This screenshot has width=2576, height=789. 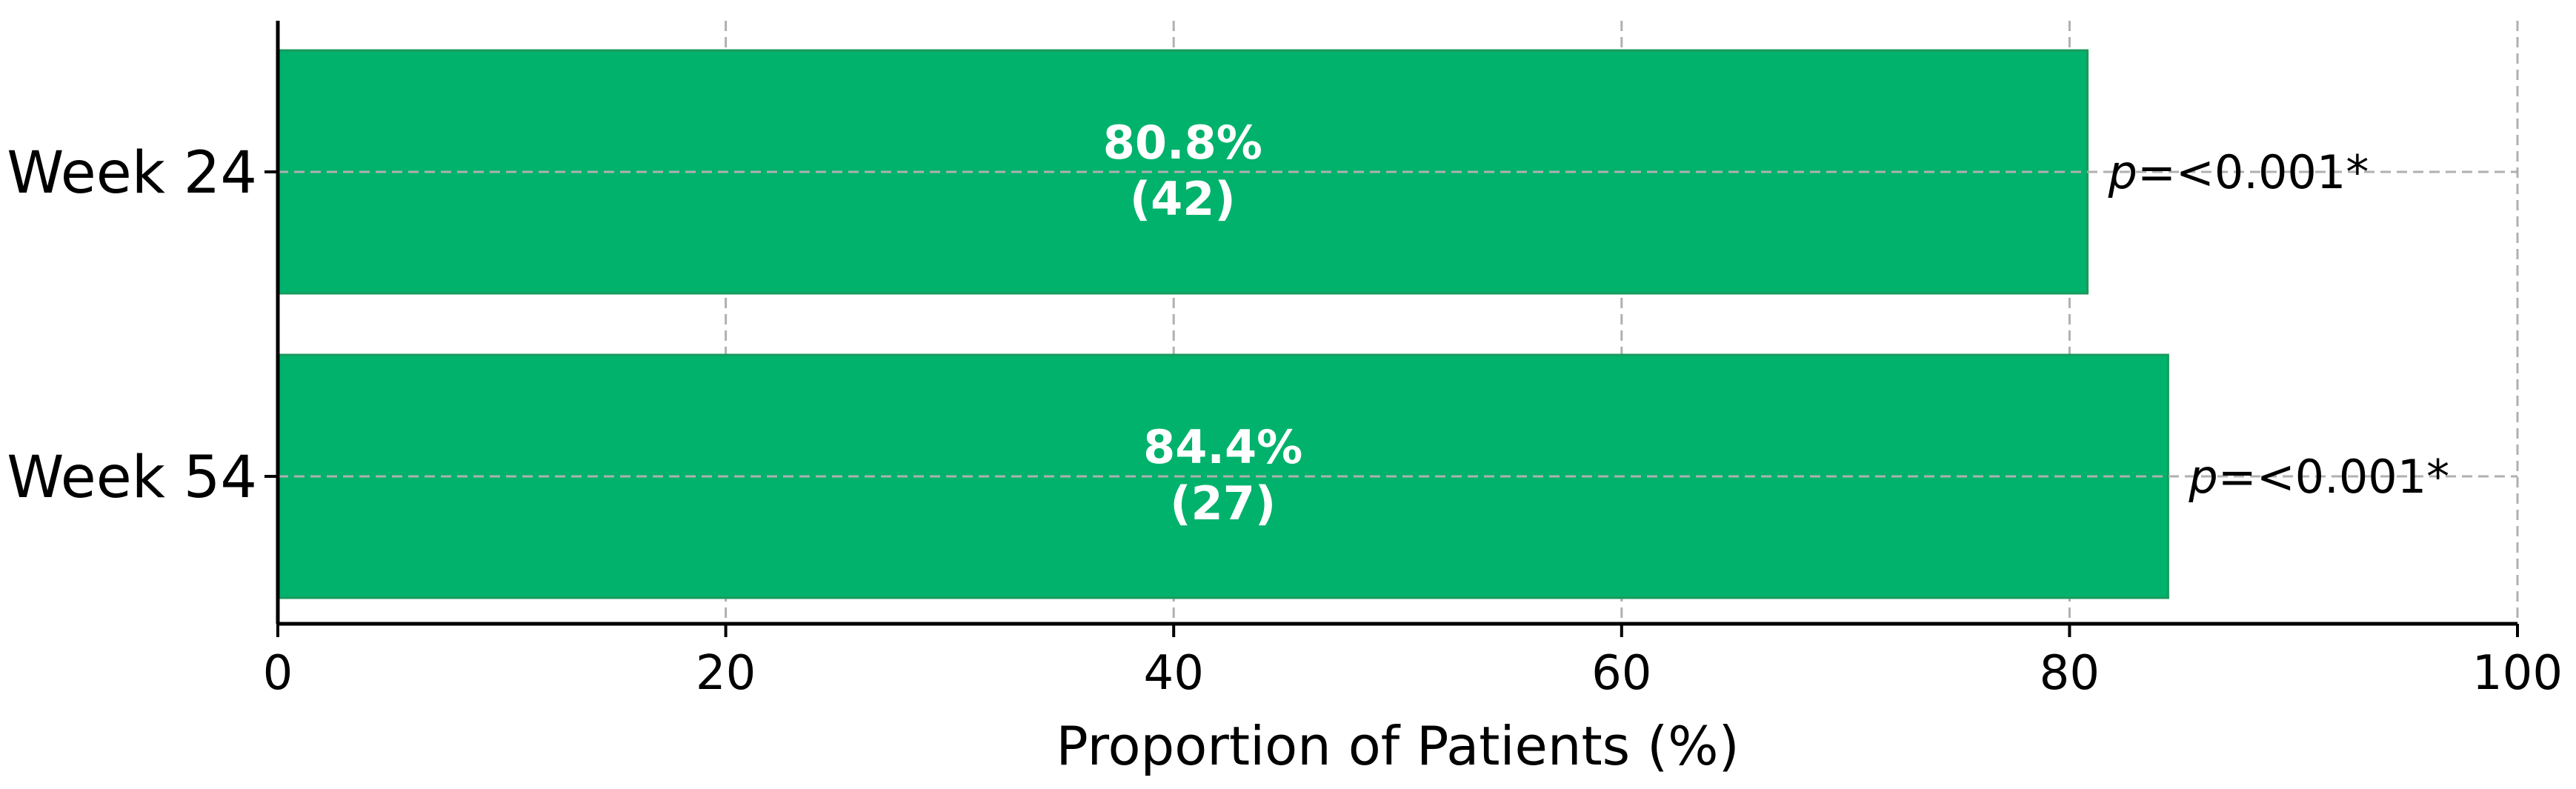 What do you see at coordinates (1223, 503) in the screenshot?
I see `bar-count-label: (27)` at bounding box center [1223, 503].